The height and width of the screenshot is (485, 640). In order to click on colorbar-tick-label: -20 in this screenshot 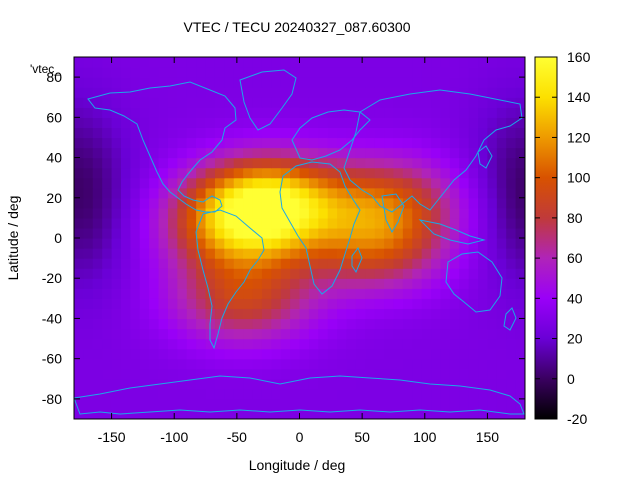, I will do `click(577, 419)`.